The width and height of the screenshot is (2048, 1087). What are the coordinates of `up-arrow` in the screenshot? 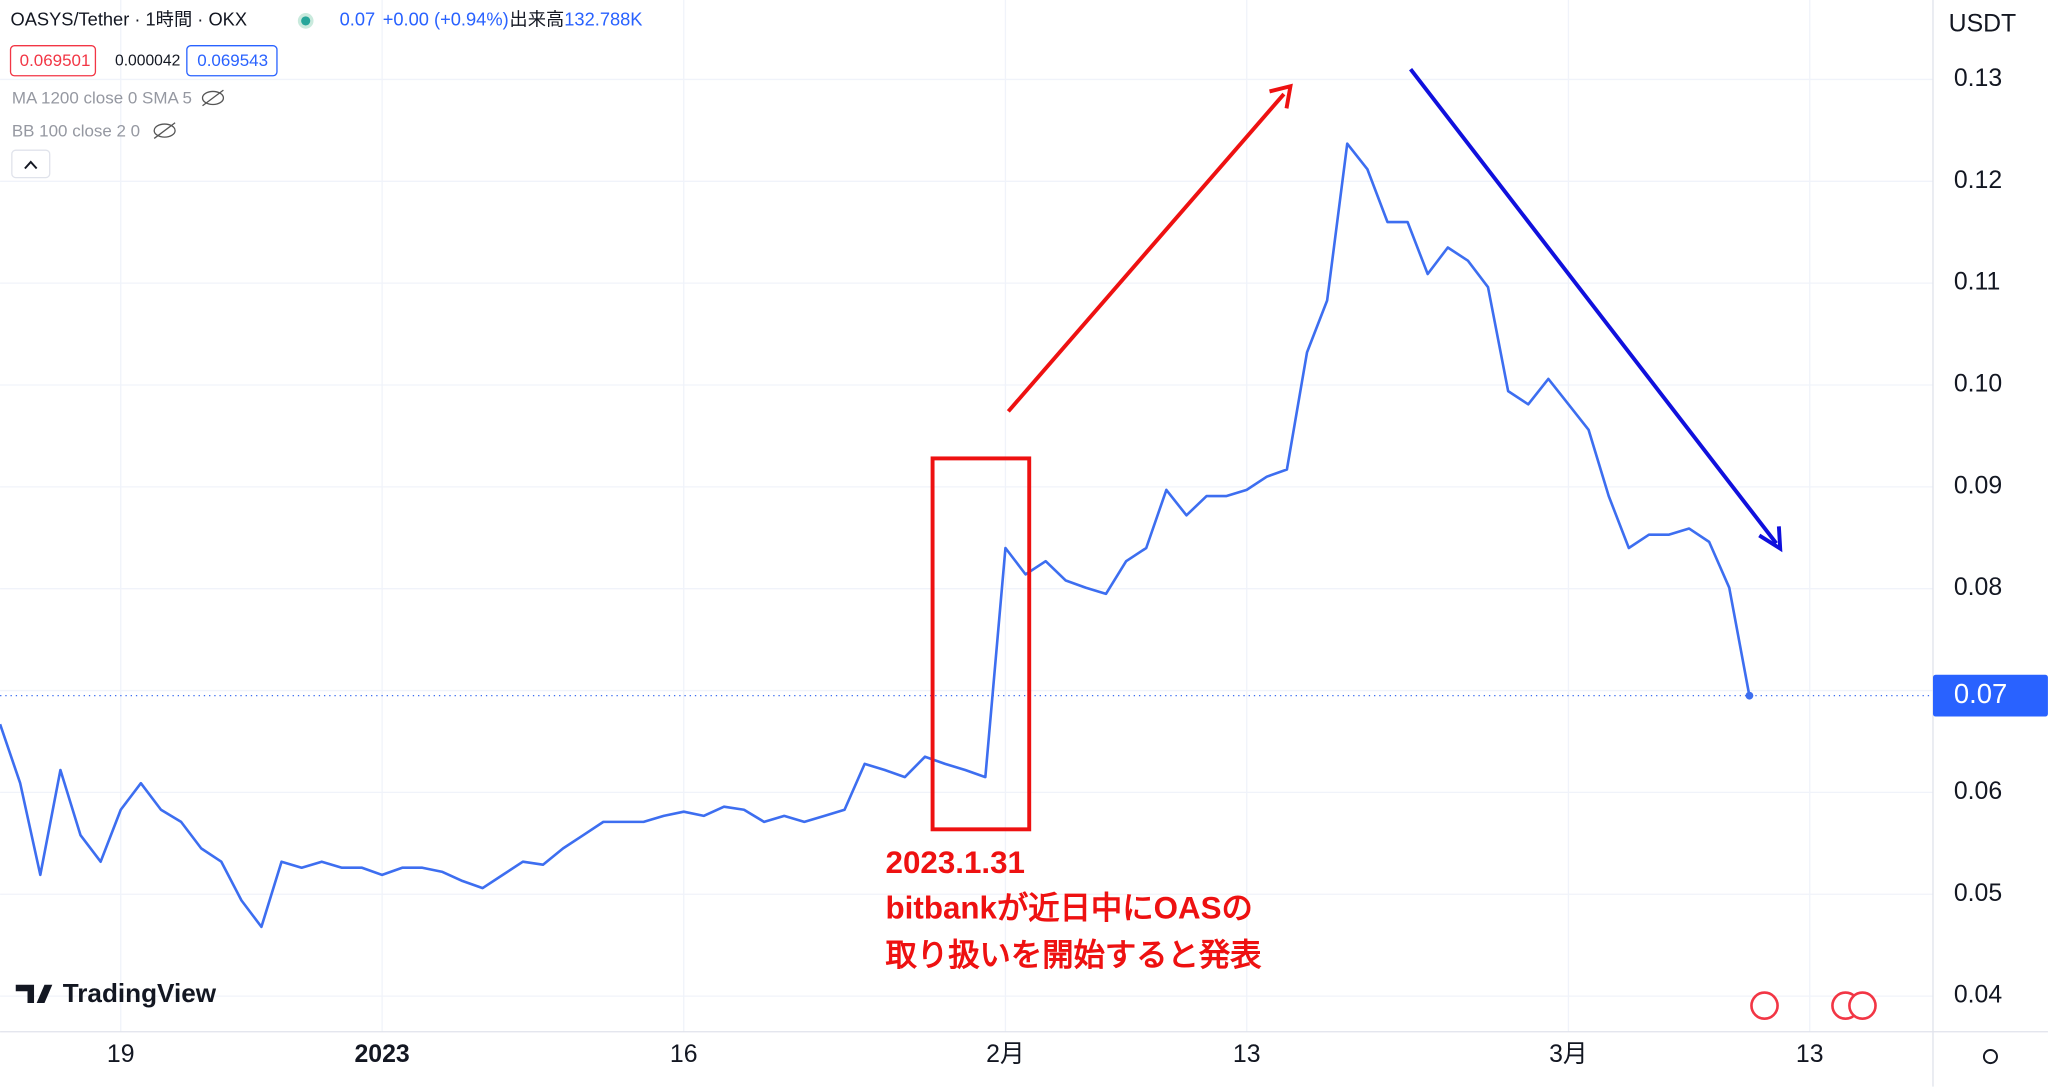 It's located at (1146, 252).